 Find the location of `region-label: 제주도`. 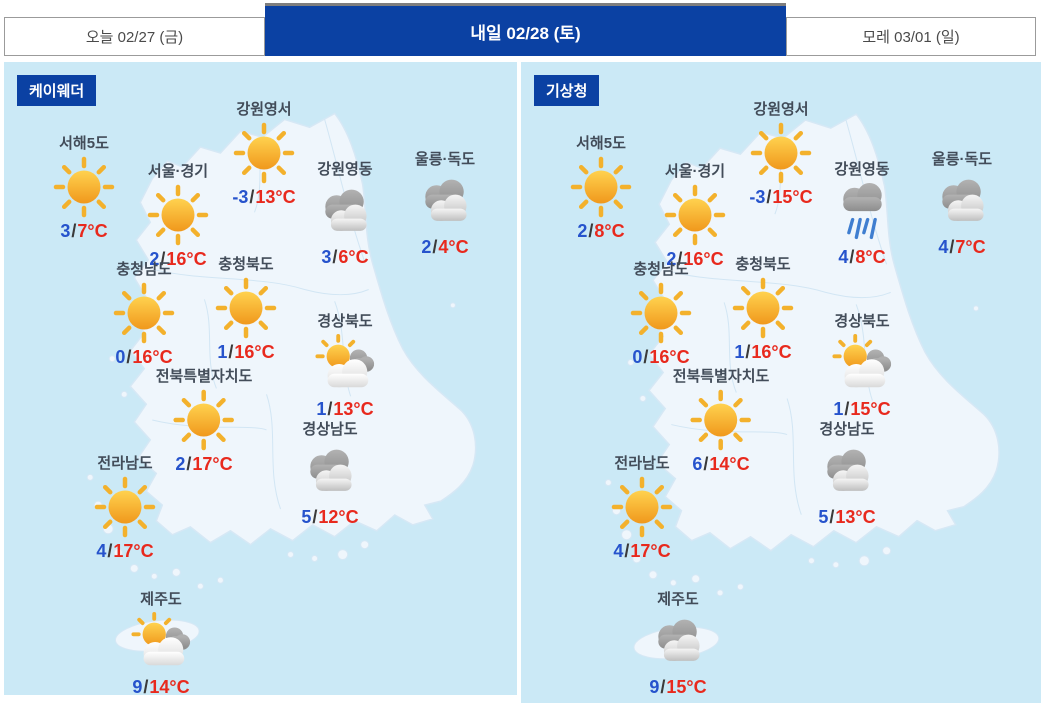

region-label: 제주도 is located at coordinates (678, 599).